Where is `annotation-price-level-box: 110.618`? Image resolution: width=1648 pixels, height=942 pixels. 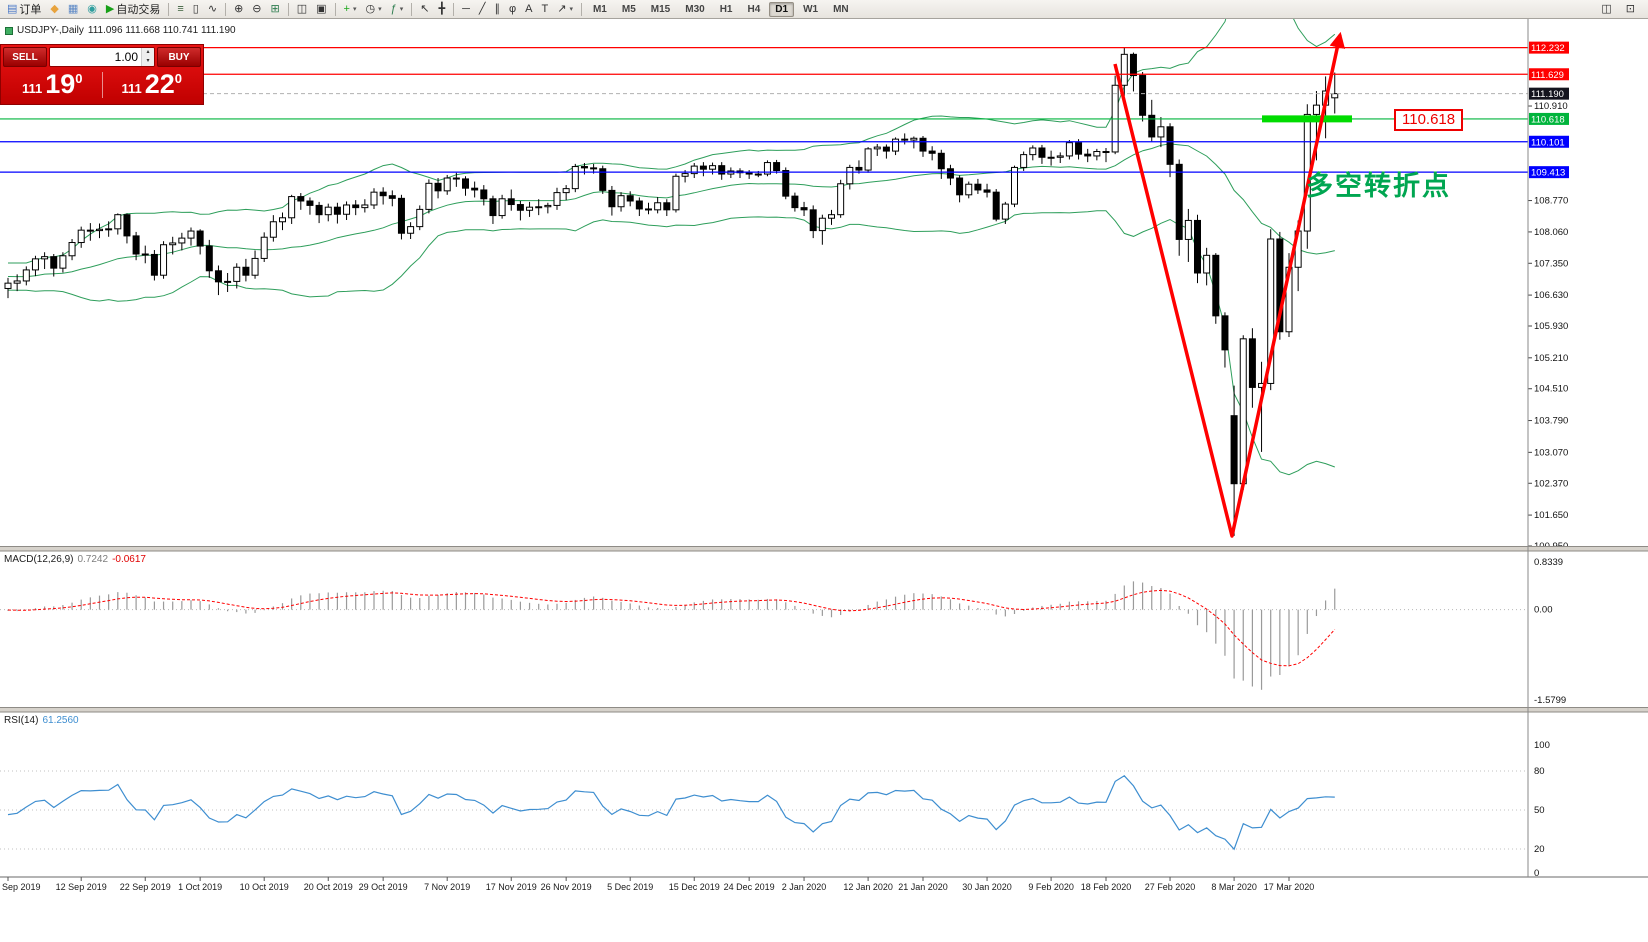 annotation-price-level-box: 110.618 is located at coordinates (1429, 120).